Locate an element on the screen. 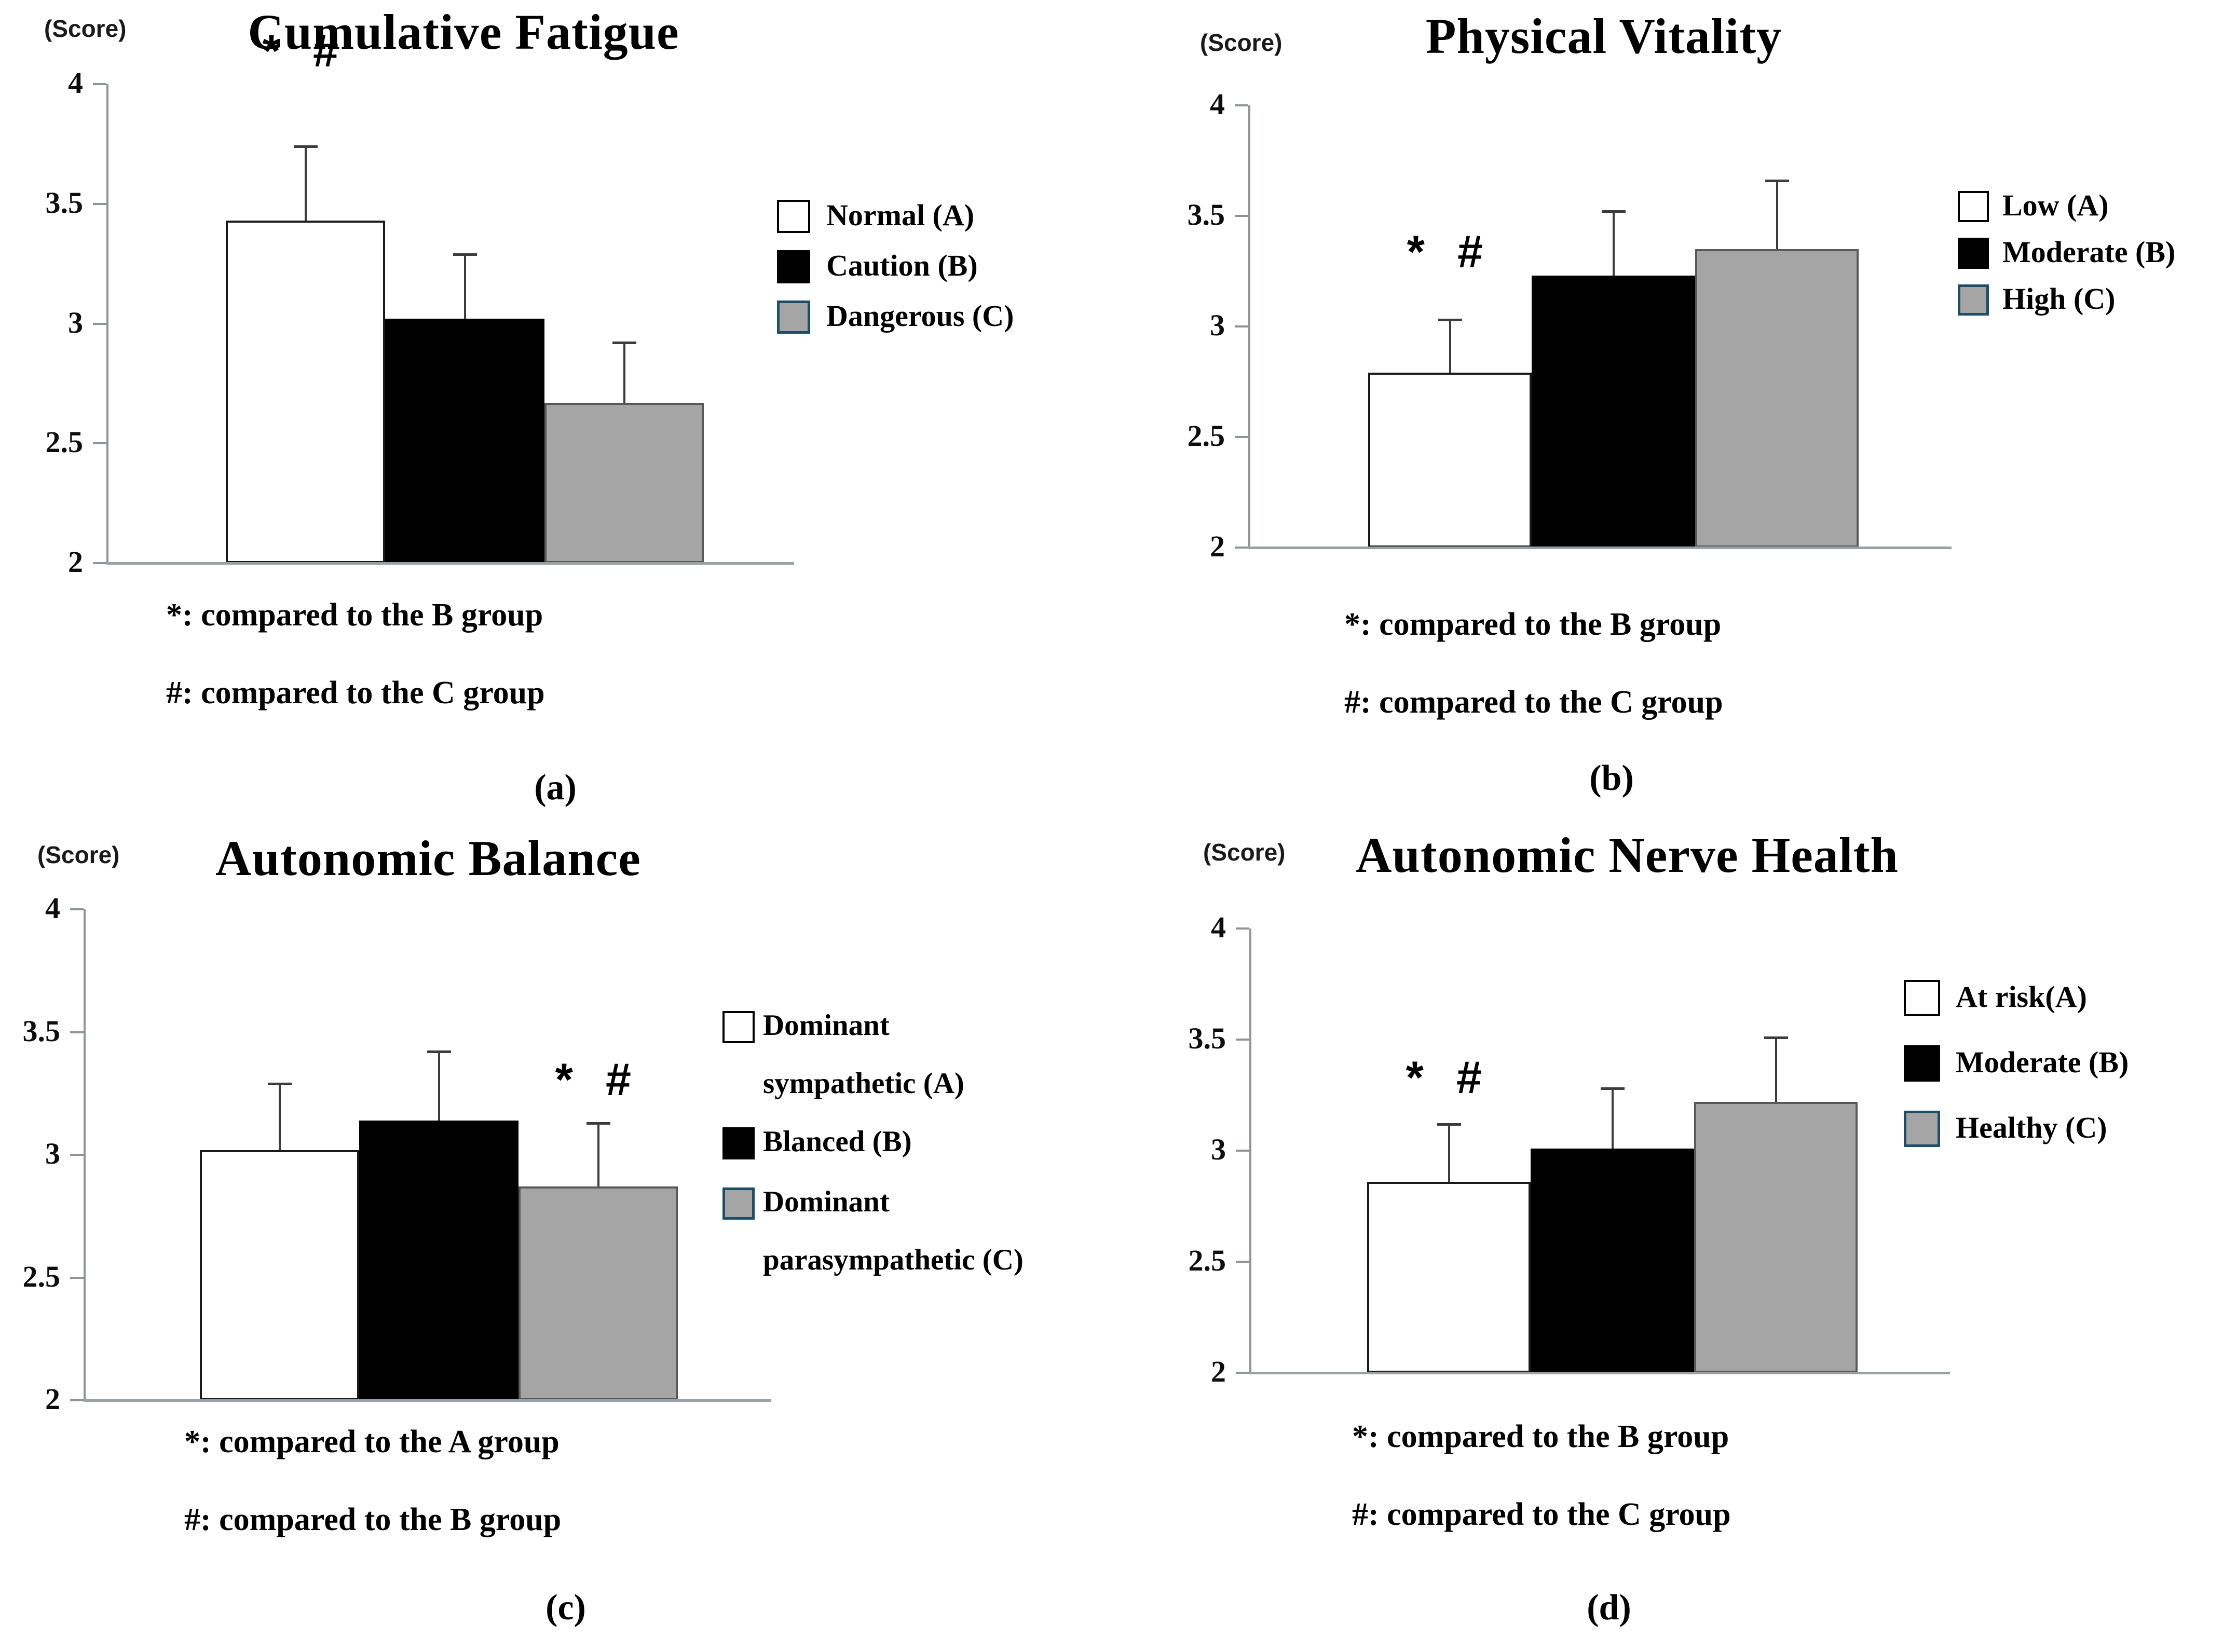 Image resolution: width=2237 pixels, height=1652 pixels. legend-label: Caution (B) is located at coordinates (902, 265).